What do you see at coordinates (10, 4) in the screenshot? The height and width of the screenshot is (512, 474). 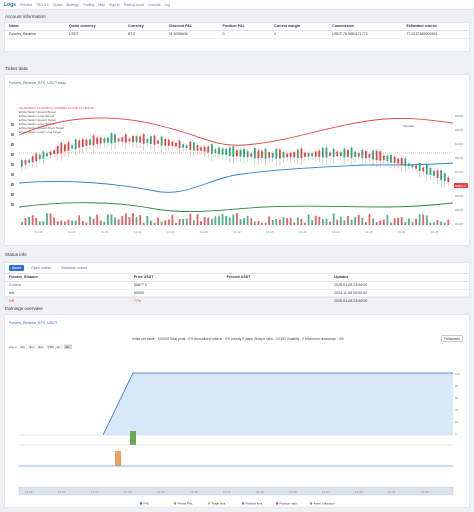 I see `app-logo: Logs` at bounding box center [10, 4].